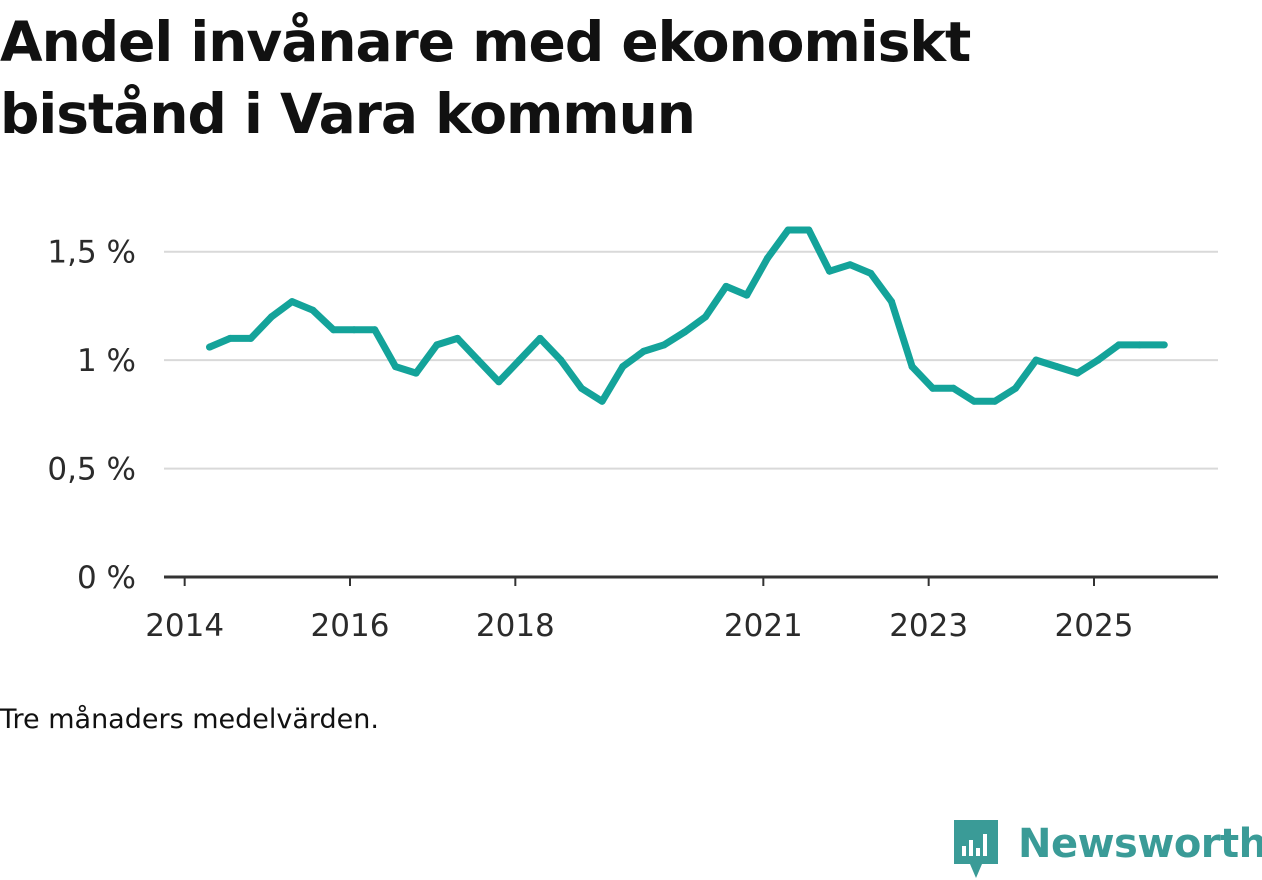  Describe the element at coordinates (1140, 844) in the screenshot. I see `brand-name: Newsworthy` at that location.